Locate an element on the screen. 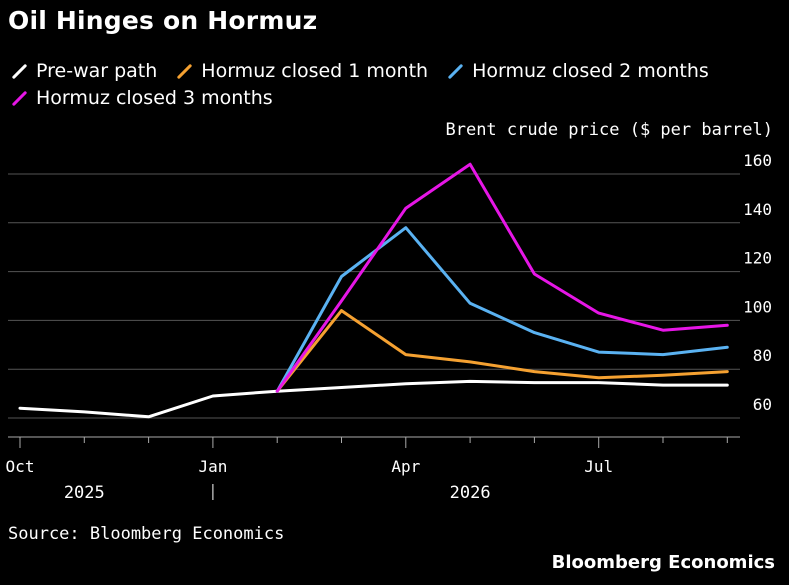  series-line-hormuz-closed-1-month is located at coordinates (502, 351).